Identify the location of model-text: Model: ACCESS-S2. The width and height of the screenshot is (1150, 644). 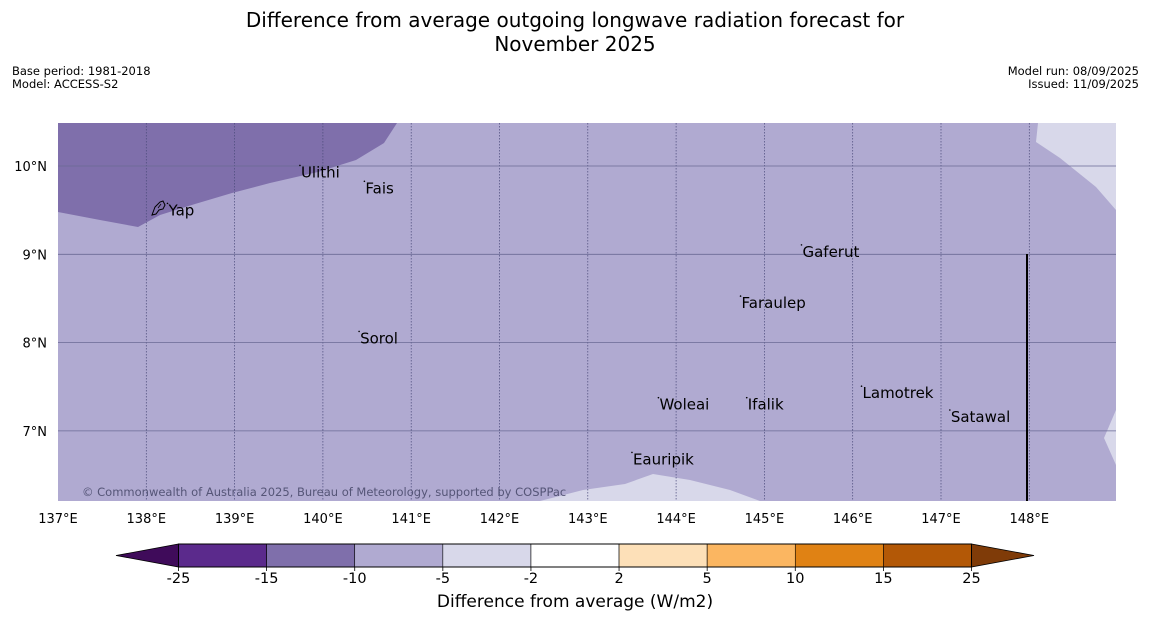
(65, 84).